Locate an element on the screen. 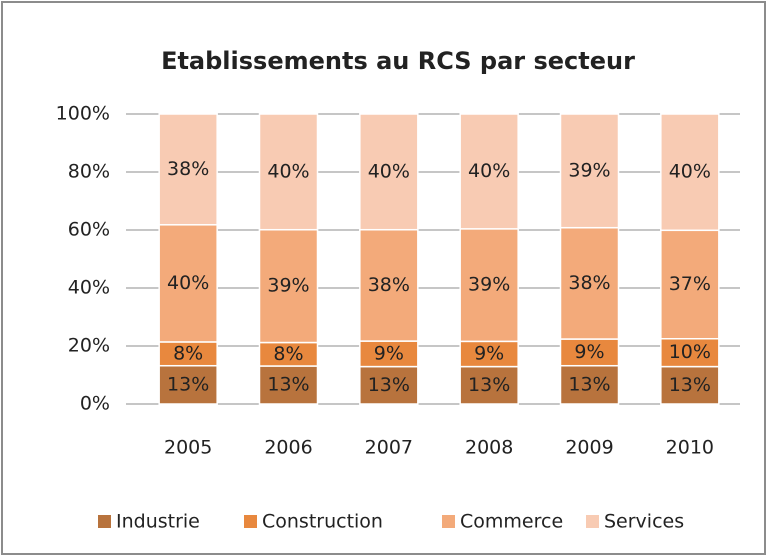  legend-label: Industrie is located at coordinates (158, 522).